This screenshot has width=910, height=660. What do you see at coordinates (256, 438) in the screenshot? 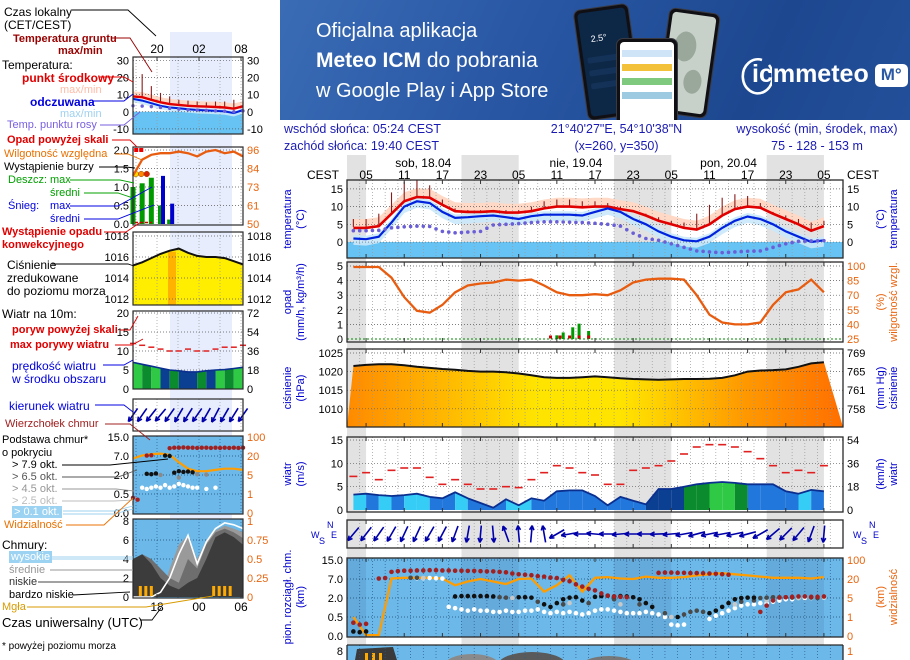
I see `svg-text: 100` at bounding box center [256, 438].